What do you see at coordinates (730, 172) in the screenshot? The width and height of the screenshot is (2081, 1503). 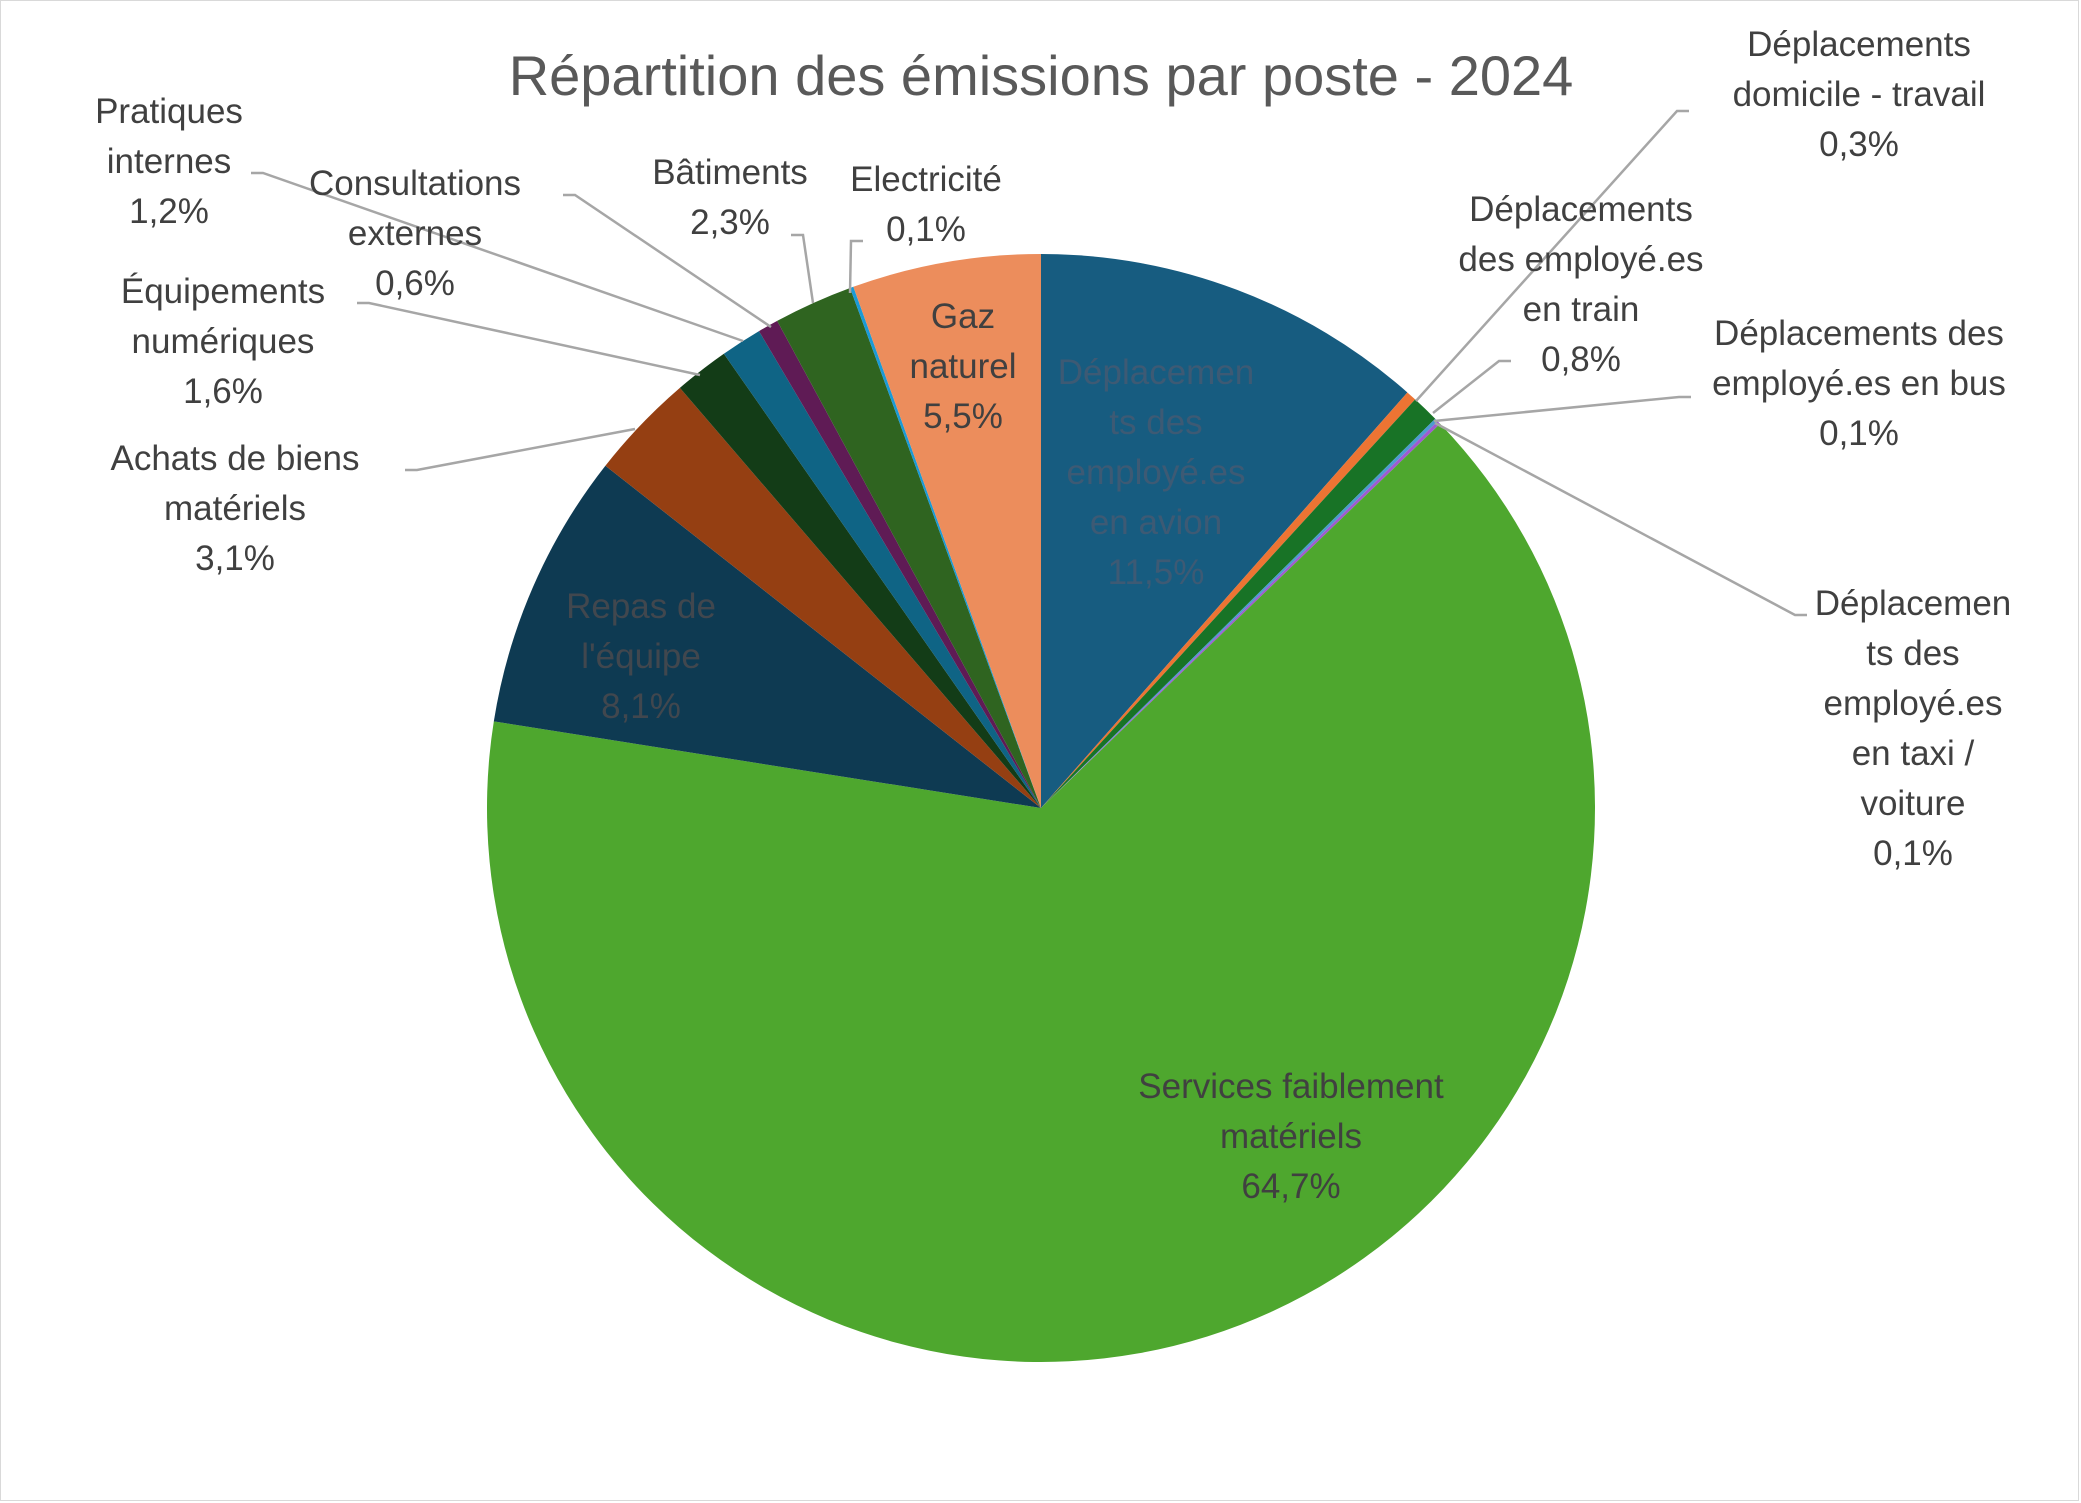 I see `data-label-name-line: Bâtiments` at bounding box center [730, 172].